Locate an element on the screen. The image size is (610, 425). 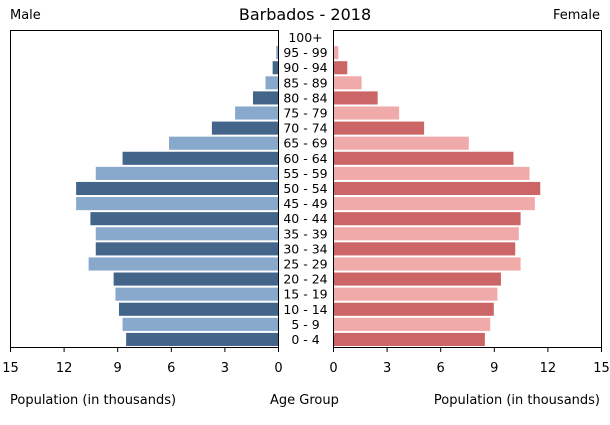
female-x-tick-label: 0 is located at coordinates (333, 368).